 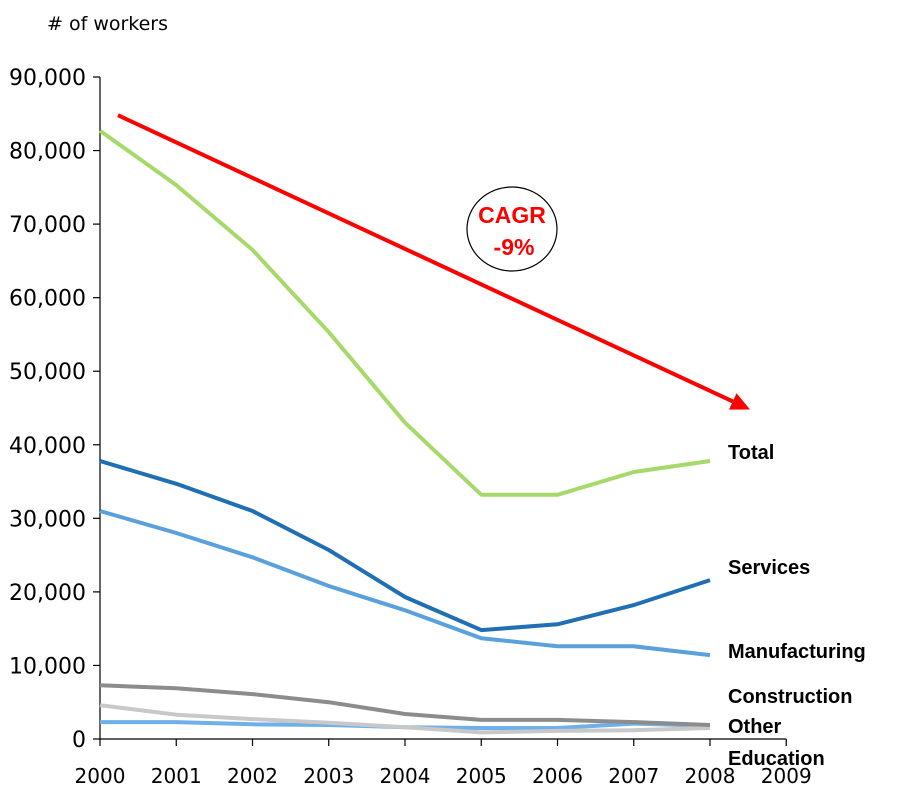 I want to click on series-label-other: Other, so click(x=755, y=727).